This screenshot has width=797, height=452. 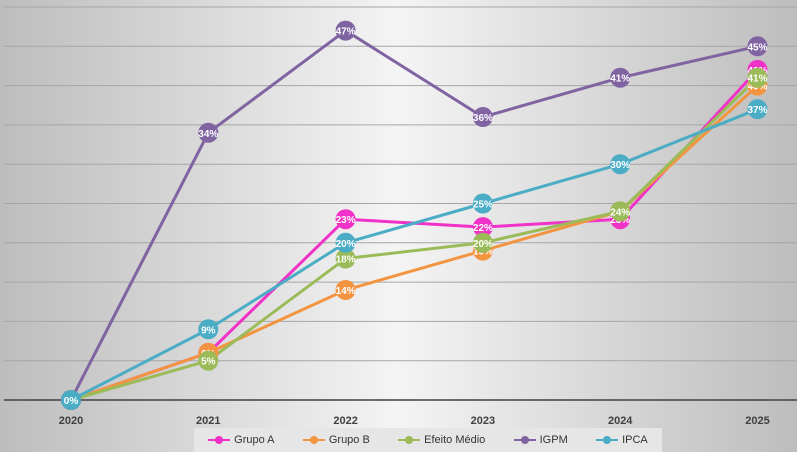 I want to click on x-tick-label: 2021, so click(x=208, y=421).